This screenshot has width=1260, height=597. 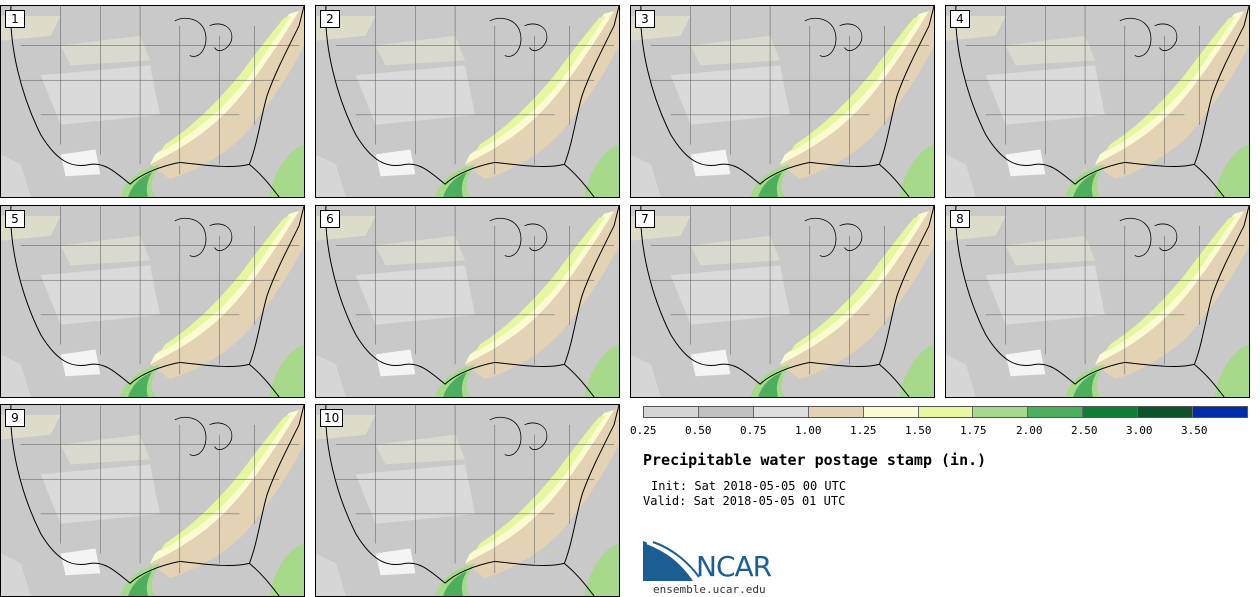 What do you see at coordinates (1139, 430) in the screenshot?
I see `colorbar-tick-label: 3.00` at bounding box center [1139, 430].